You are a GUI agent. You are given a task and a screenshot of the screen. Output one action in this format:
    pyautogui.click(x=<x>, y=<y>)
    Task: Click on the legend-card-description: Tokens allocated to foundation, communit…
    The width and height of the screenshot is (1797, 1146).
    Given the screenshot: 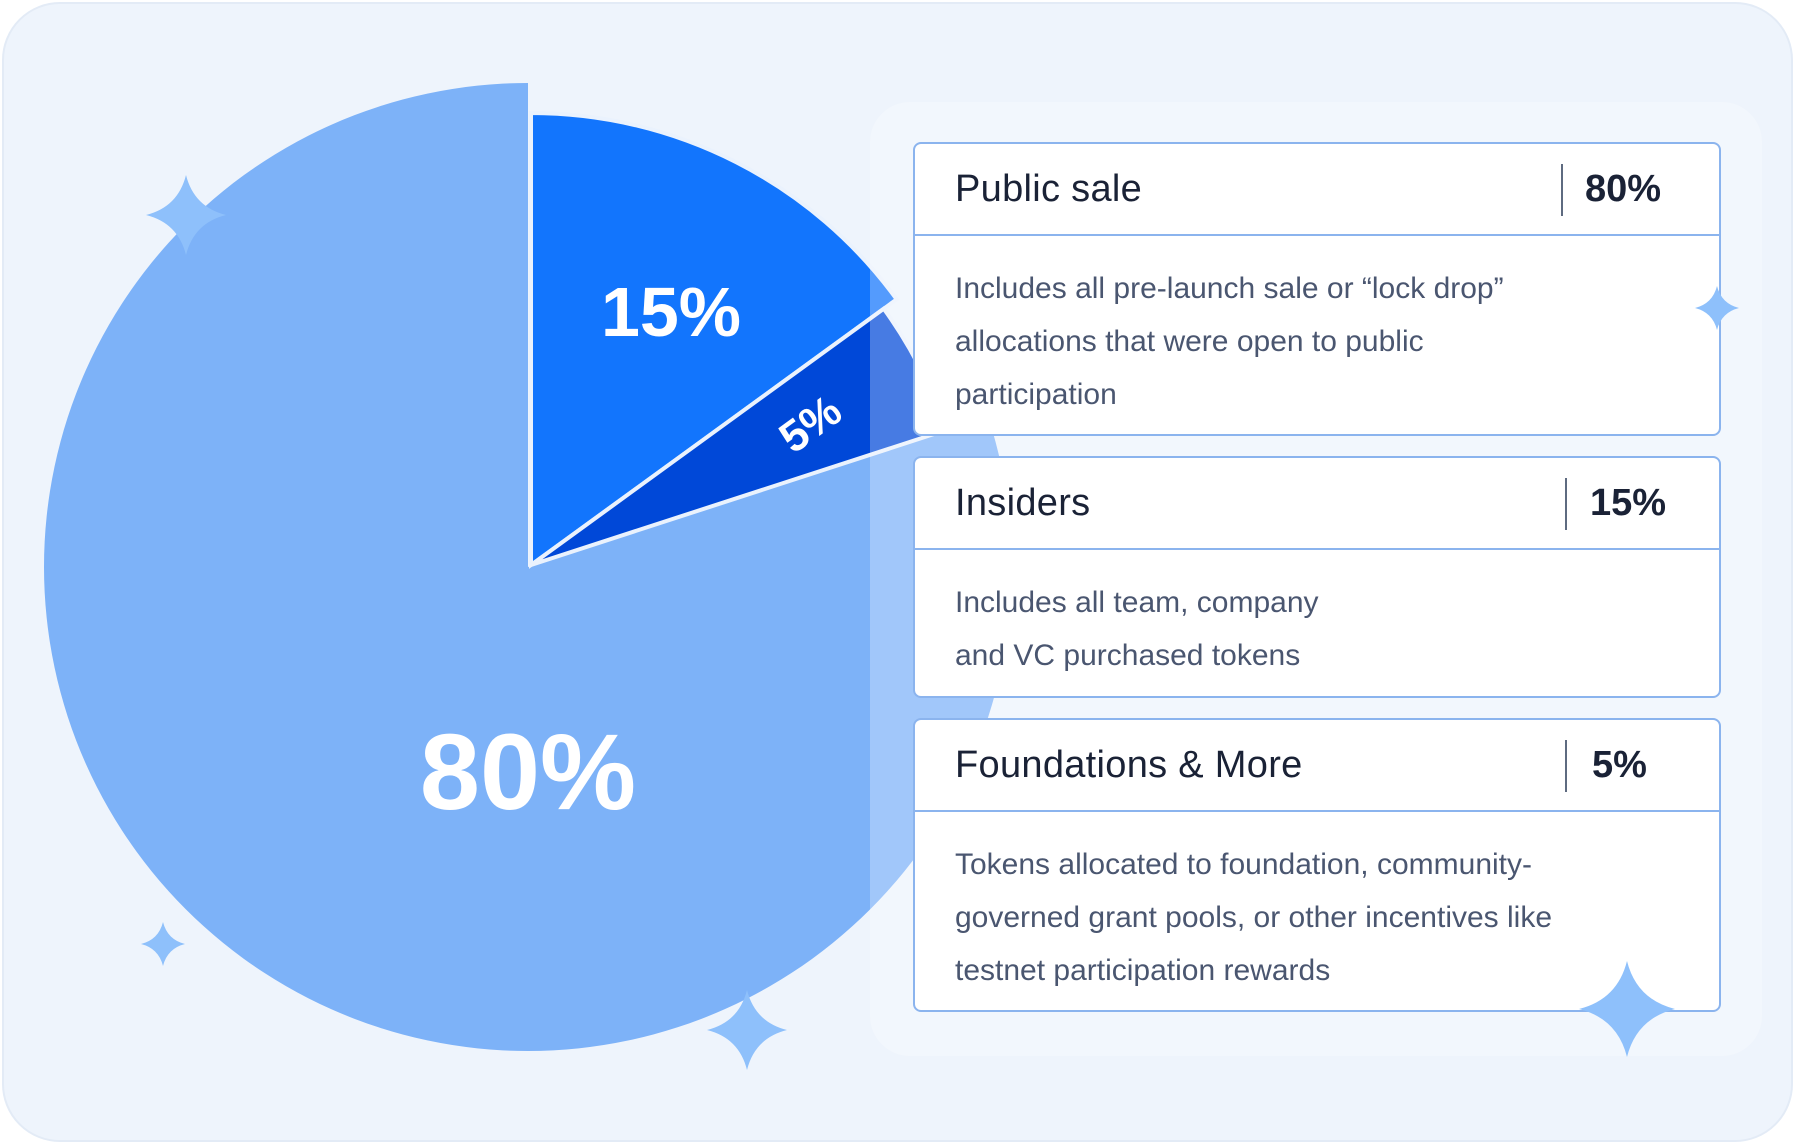 What is the action you would take?
    pyautogui.click(x=1254, y=917)
    